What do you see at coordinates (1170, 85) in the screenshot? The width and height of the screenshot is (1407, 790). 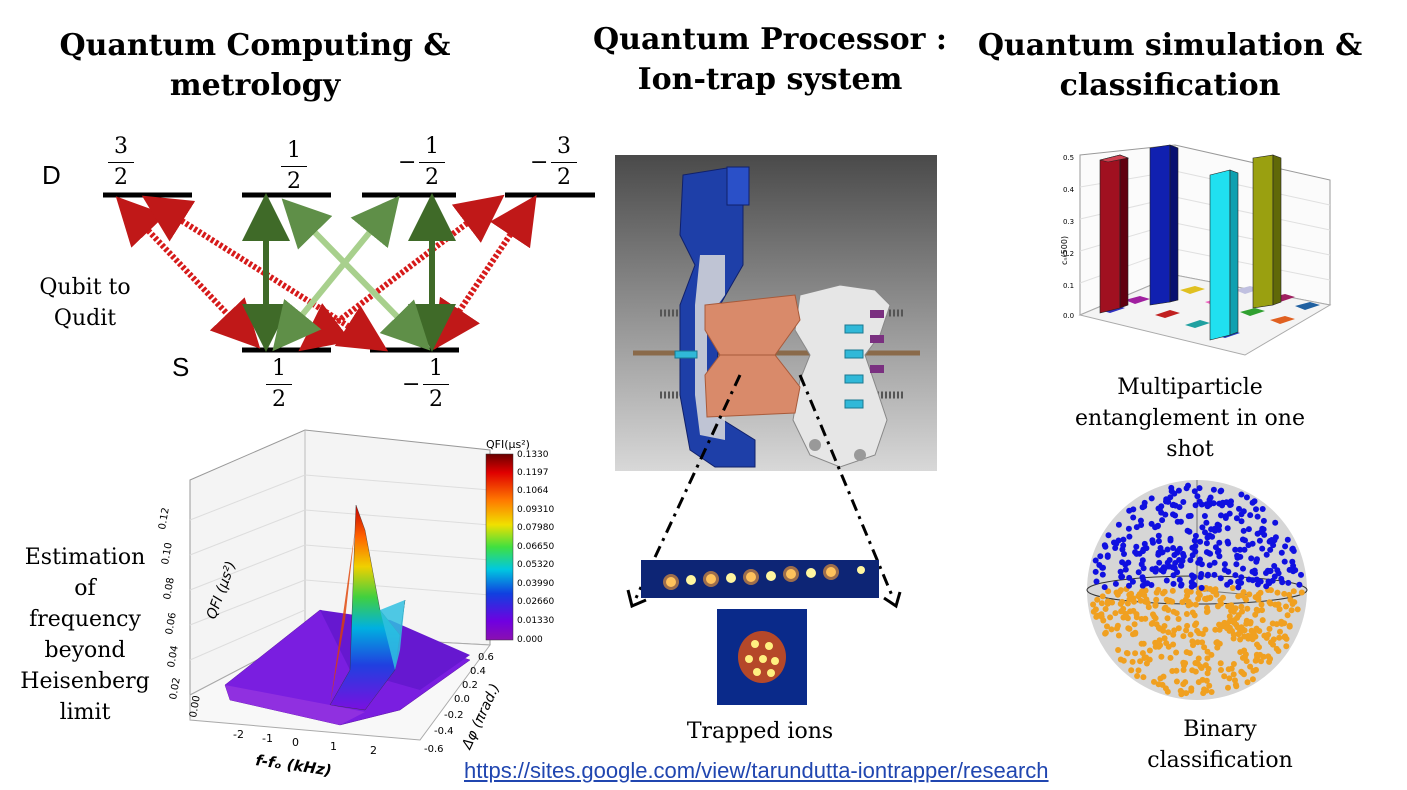 I see `title-right-line2: classification` at bounding box center [1170, 85].